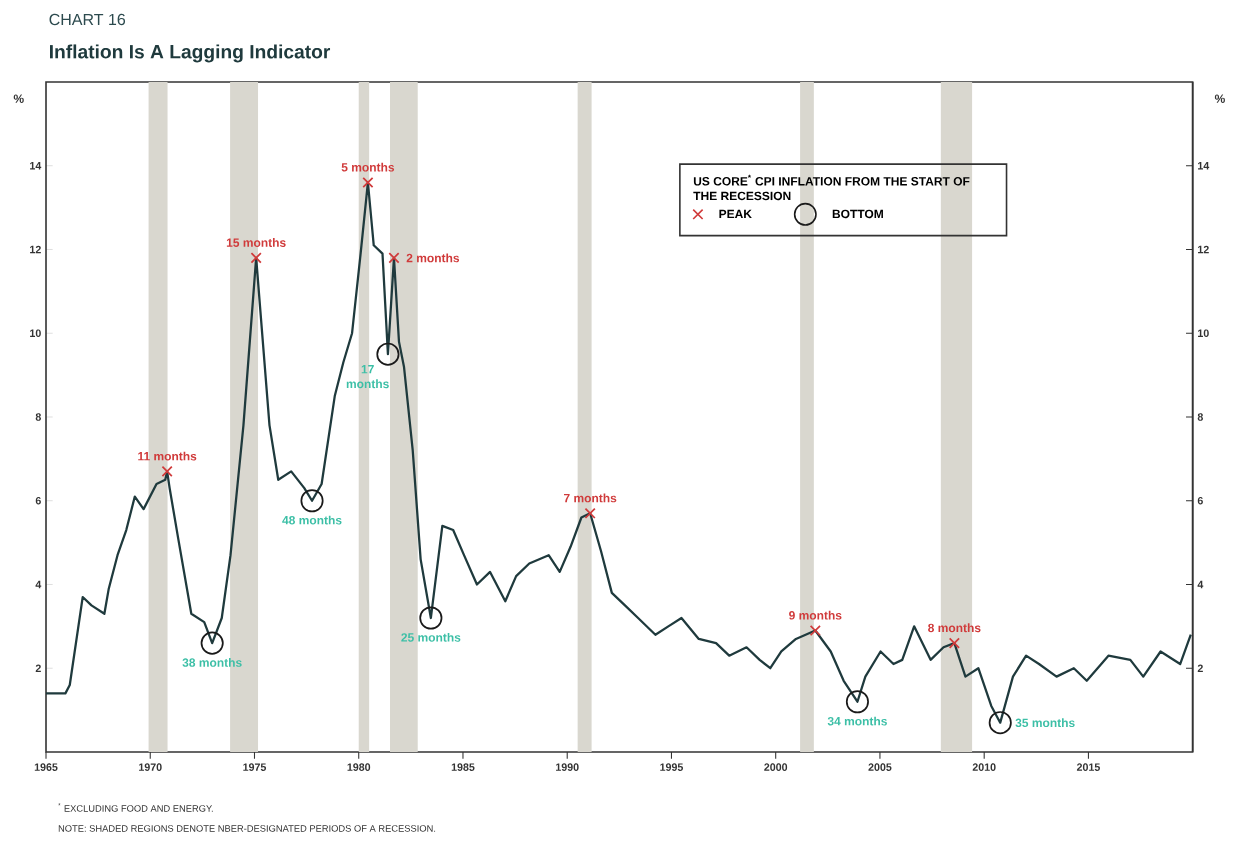 This screenshot has height=841, width=1236. What do you see at coordinates (38, 584) in the screenshot?
I see `y-tick-label: 4` at bounding box center [38, 584].